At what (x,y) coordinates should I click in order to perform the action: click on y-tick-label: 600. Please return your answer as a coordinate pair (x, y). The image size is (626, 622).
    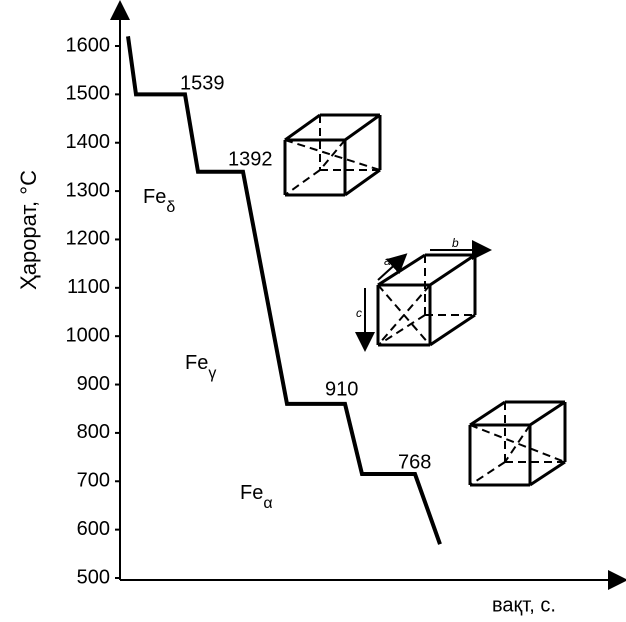
    Looking at the image, I should click on (93, 529).